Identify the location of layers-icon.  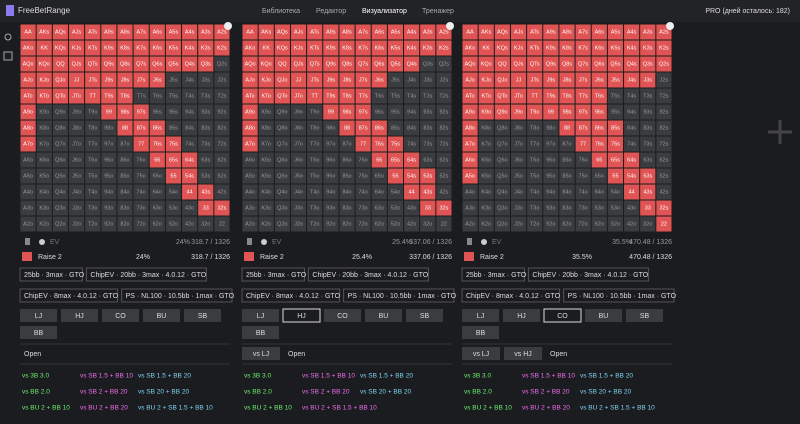
(8, 56).